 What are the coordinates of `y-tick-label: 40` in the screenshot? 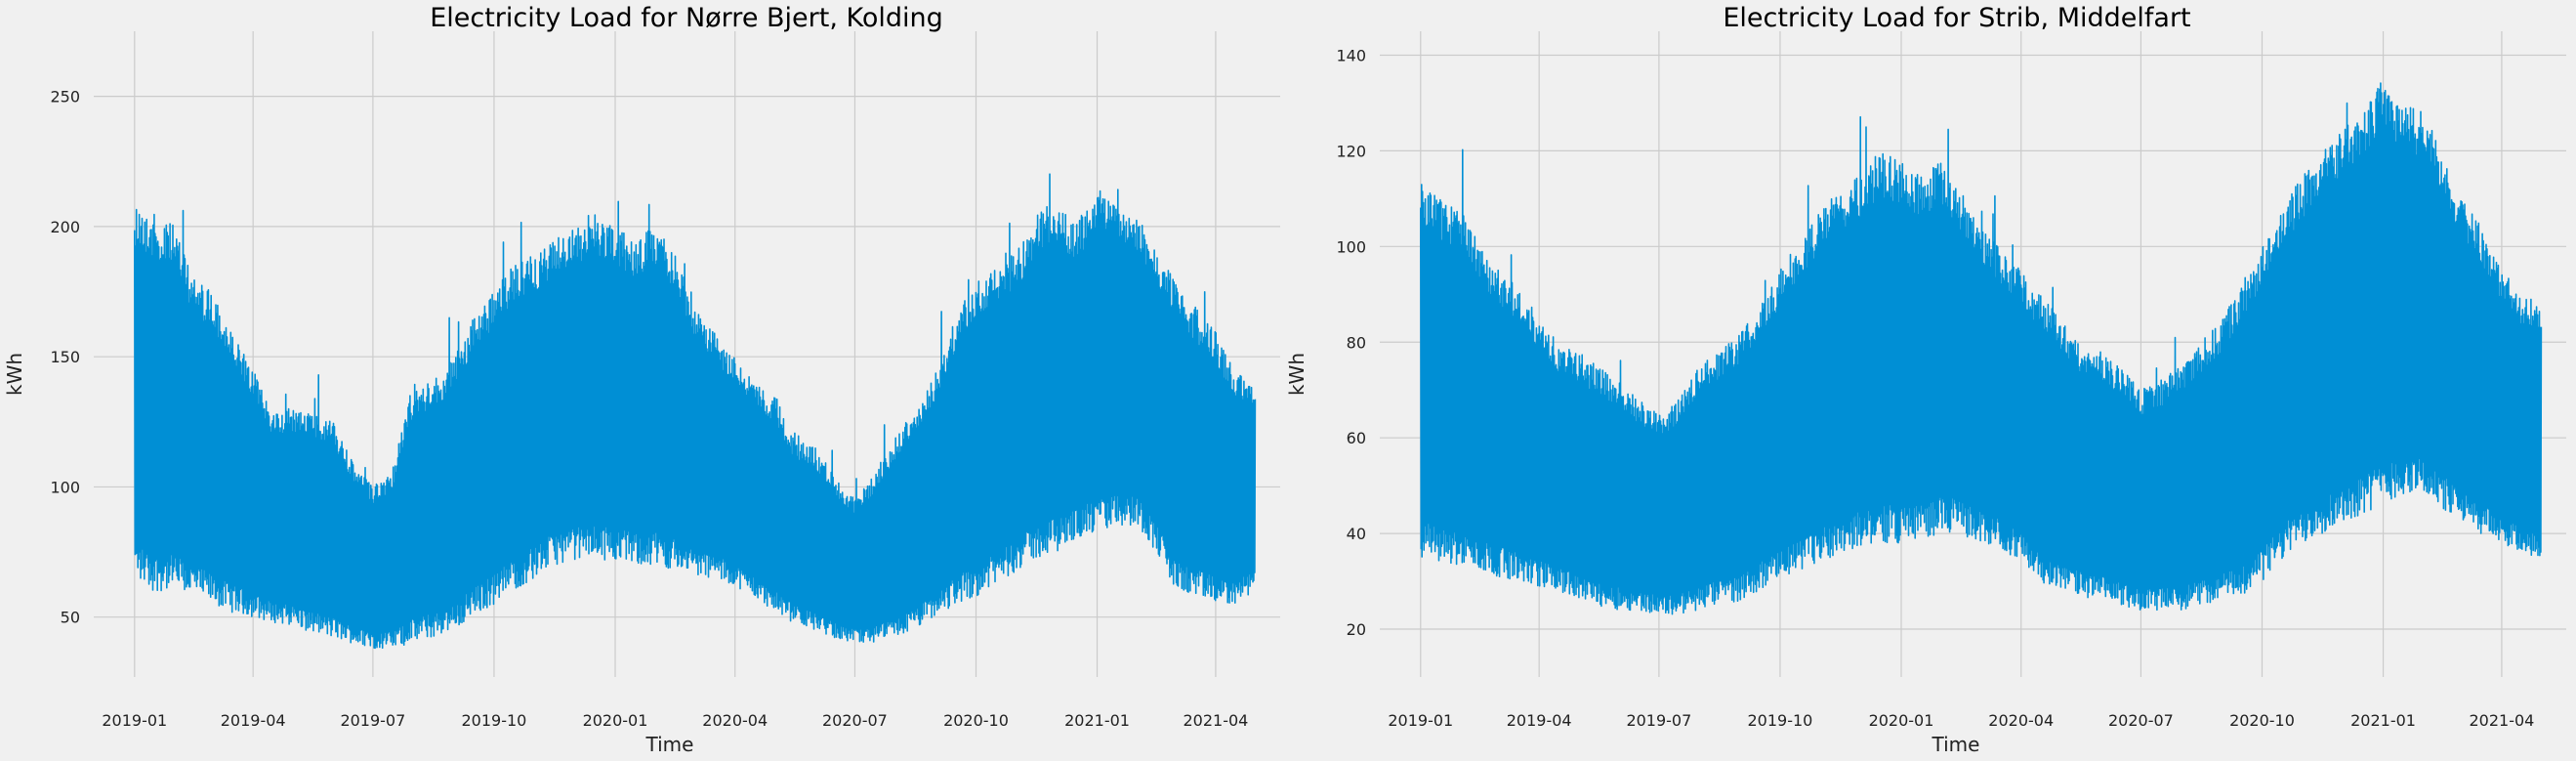 It's located at (1356, 534).